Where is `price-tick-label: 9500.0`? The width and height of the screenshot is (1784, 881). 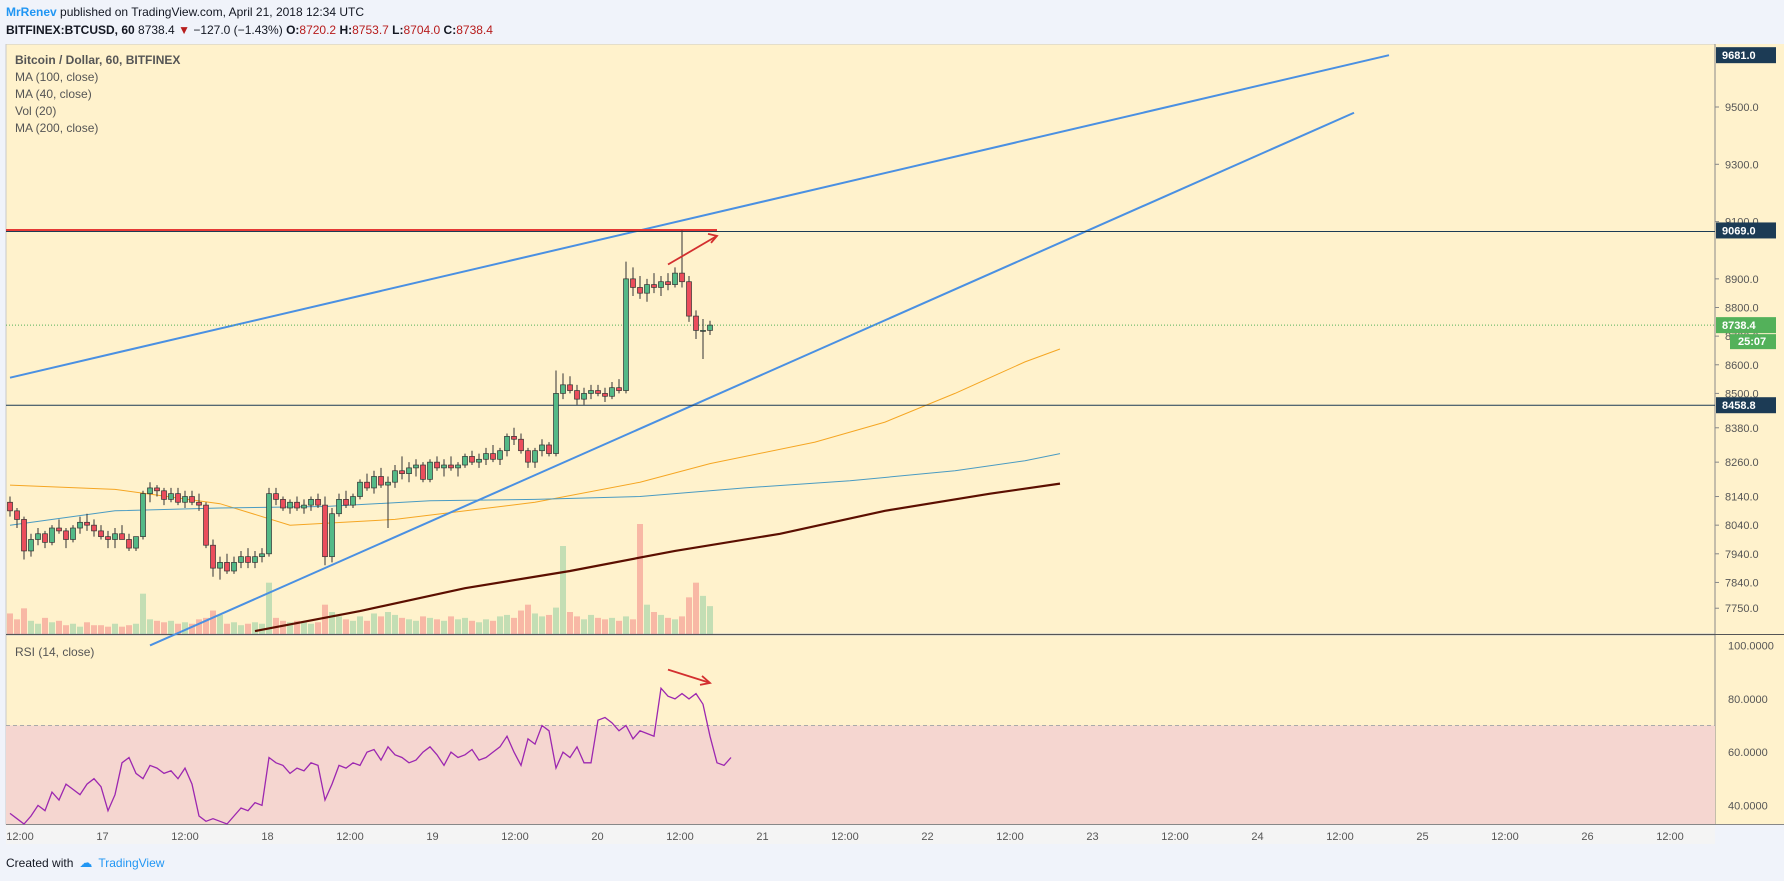 price-tick-label: 9500.0 is located at coordinates (1742, 108).